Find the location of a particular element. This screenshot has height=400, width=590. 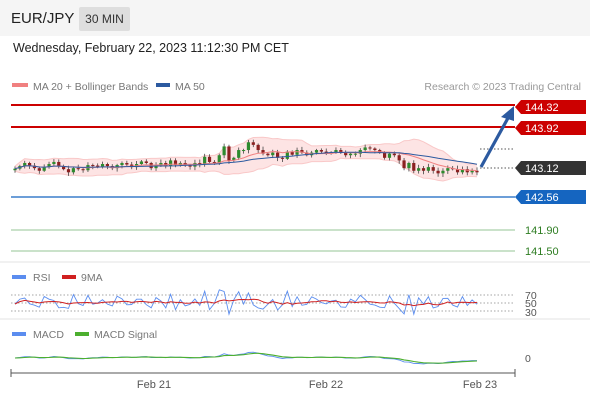

price-tag-143-92: 143.92 is located at coordinates (550, 128).